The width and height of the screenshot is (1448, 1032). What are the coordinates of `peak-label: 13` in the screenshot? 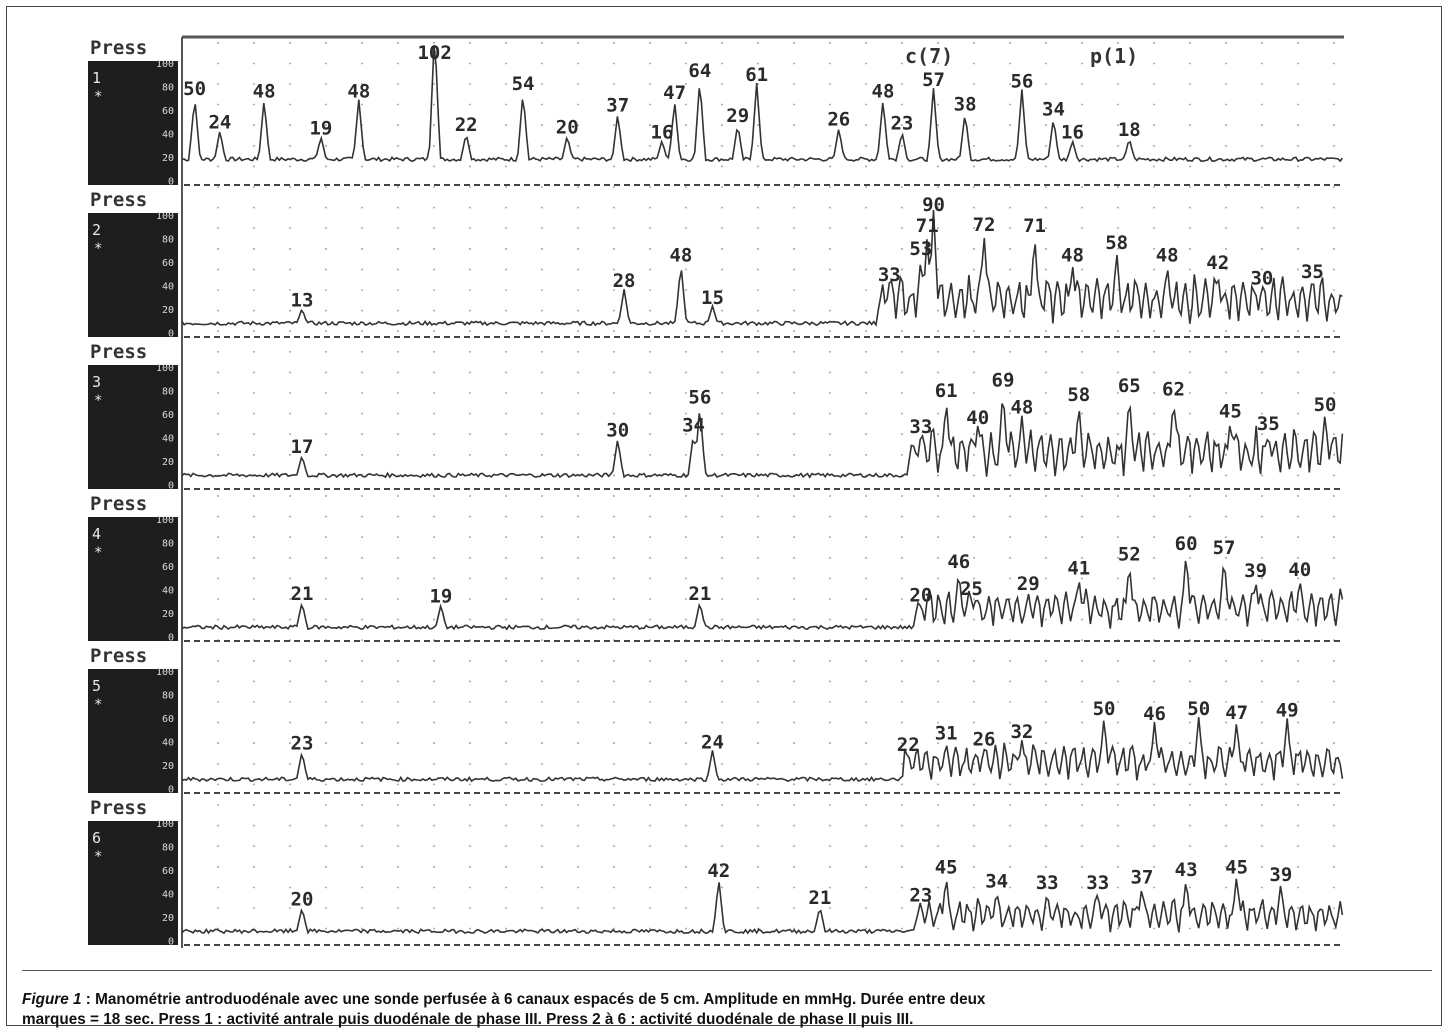 It's located at (302, 300).